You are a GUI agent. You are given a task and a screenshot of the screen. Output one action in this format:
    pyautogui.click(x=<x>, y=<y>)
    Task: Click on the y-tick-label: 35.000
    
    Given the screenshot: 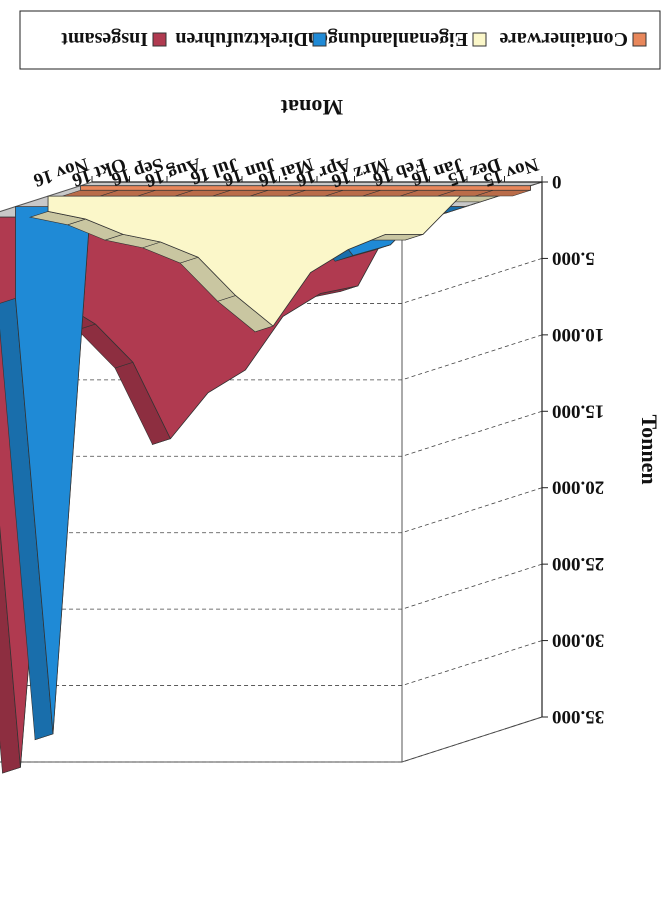 What is the action you would take?
    pyautogui.click(x=578, y=716)
    